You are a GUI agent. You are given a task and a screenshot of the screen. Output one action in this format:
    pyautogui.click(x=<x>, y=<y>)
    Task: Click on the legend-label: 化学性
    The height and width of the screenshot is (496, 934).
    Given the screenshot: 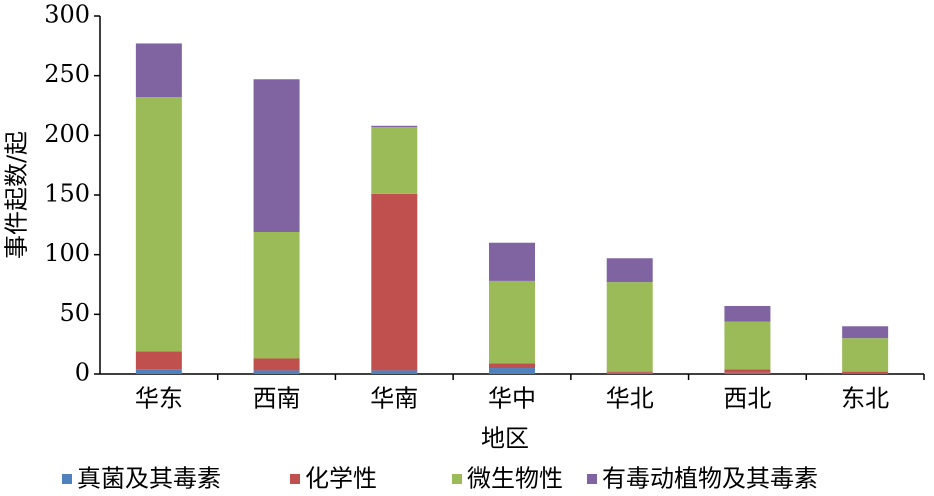 What is the action you would take?
    pyautogui.click(x=341, y=479)
    